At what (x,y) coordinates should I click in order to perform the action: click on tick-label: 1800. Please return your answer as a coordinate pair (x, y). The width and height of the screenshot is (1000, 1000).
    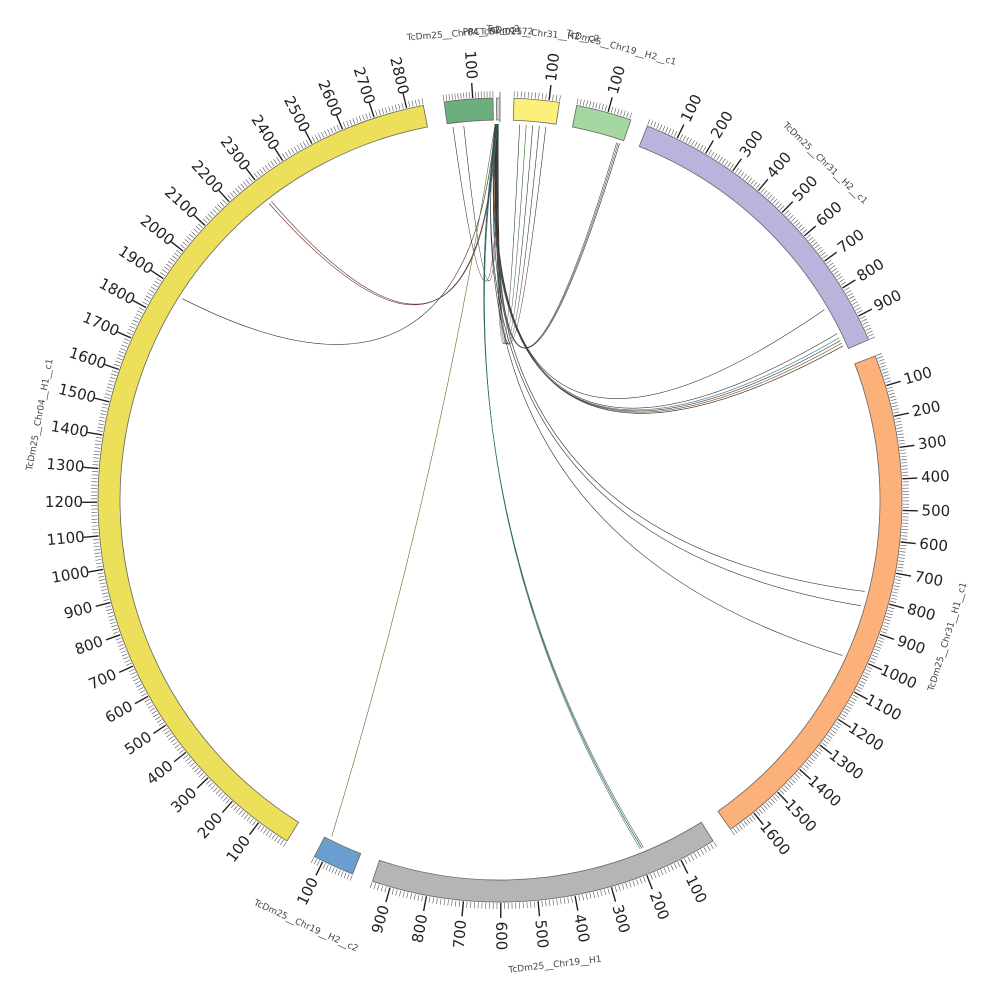
    Looking at the image, I should click on (117, 291).